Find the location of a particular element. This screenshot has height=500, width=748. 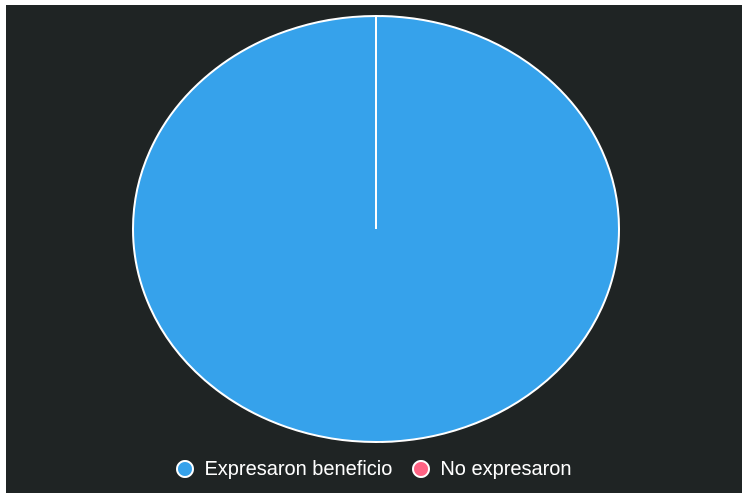

legend-label: Expresaron beneficio is located at coordinates (298, 468).